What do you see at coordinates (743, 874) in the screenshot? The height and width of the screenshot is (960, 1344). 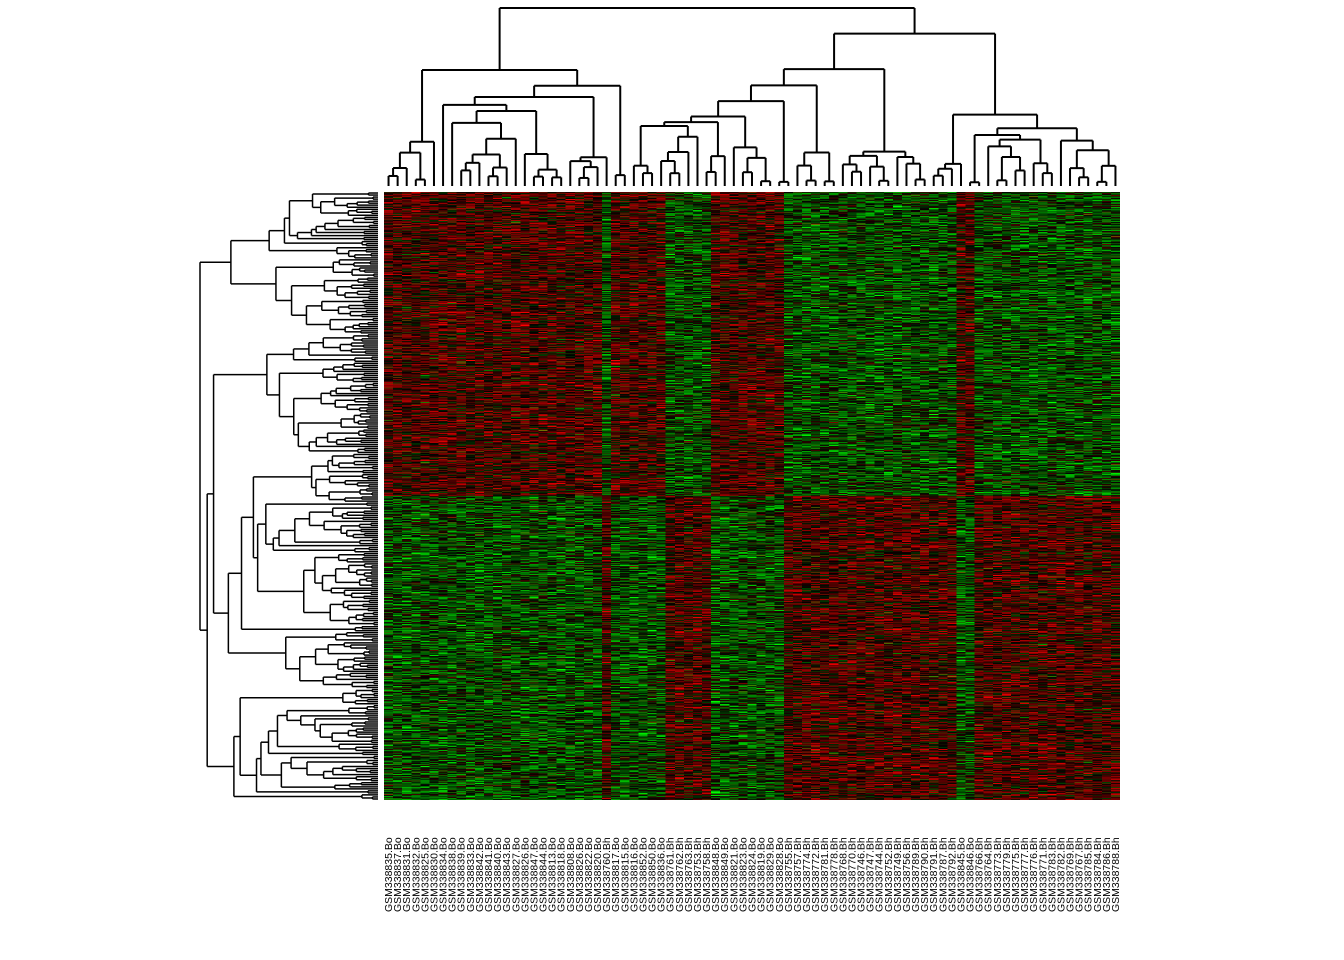 I see `column-label: GSM338823.Bo` at bounding box center [743, 874].